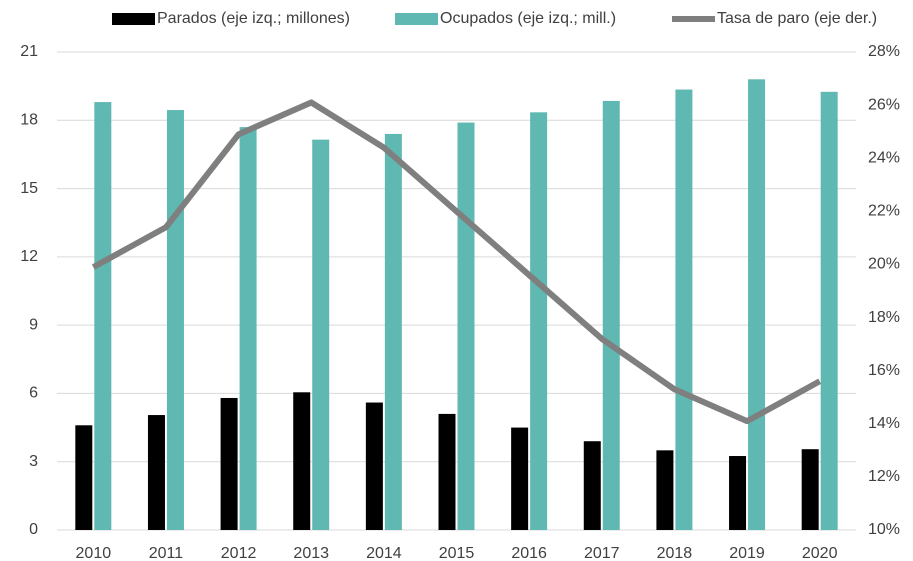  Describe the element at coordinates (675, 553) in the screenshot. I see `x-tick-label: 2018` at that location.